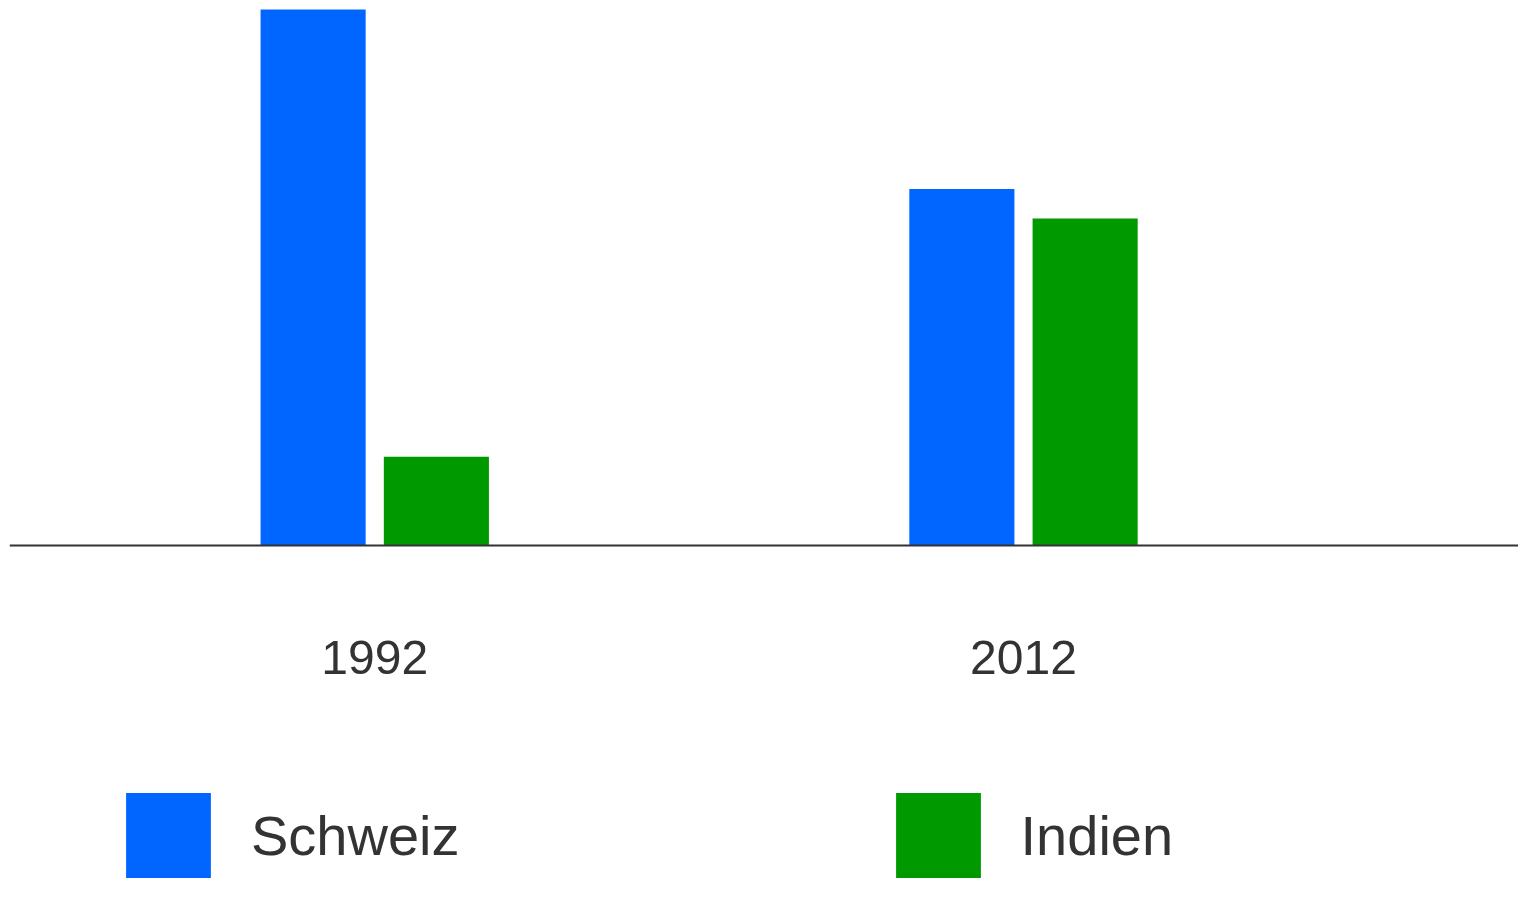 The height and width of the screenshot is (902, 1533). I want to click on x-tick-label: 2012, so click(1023, 658).